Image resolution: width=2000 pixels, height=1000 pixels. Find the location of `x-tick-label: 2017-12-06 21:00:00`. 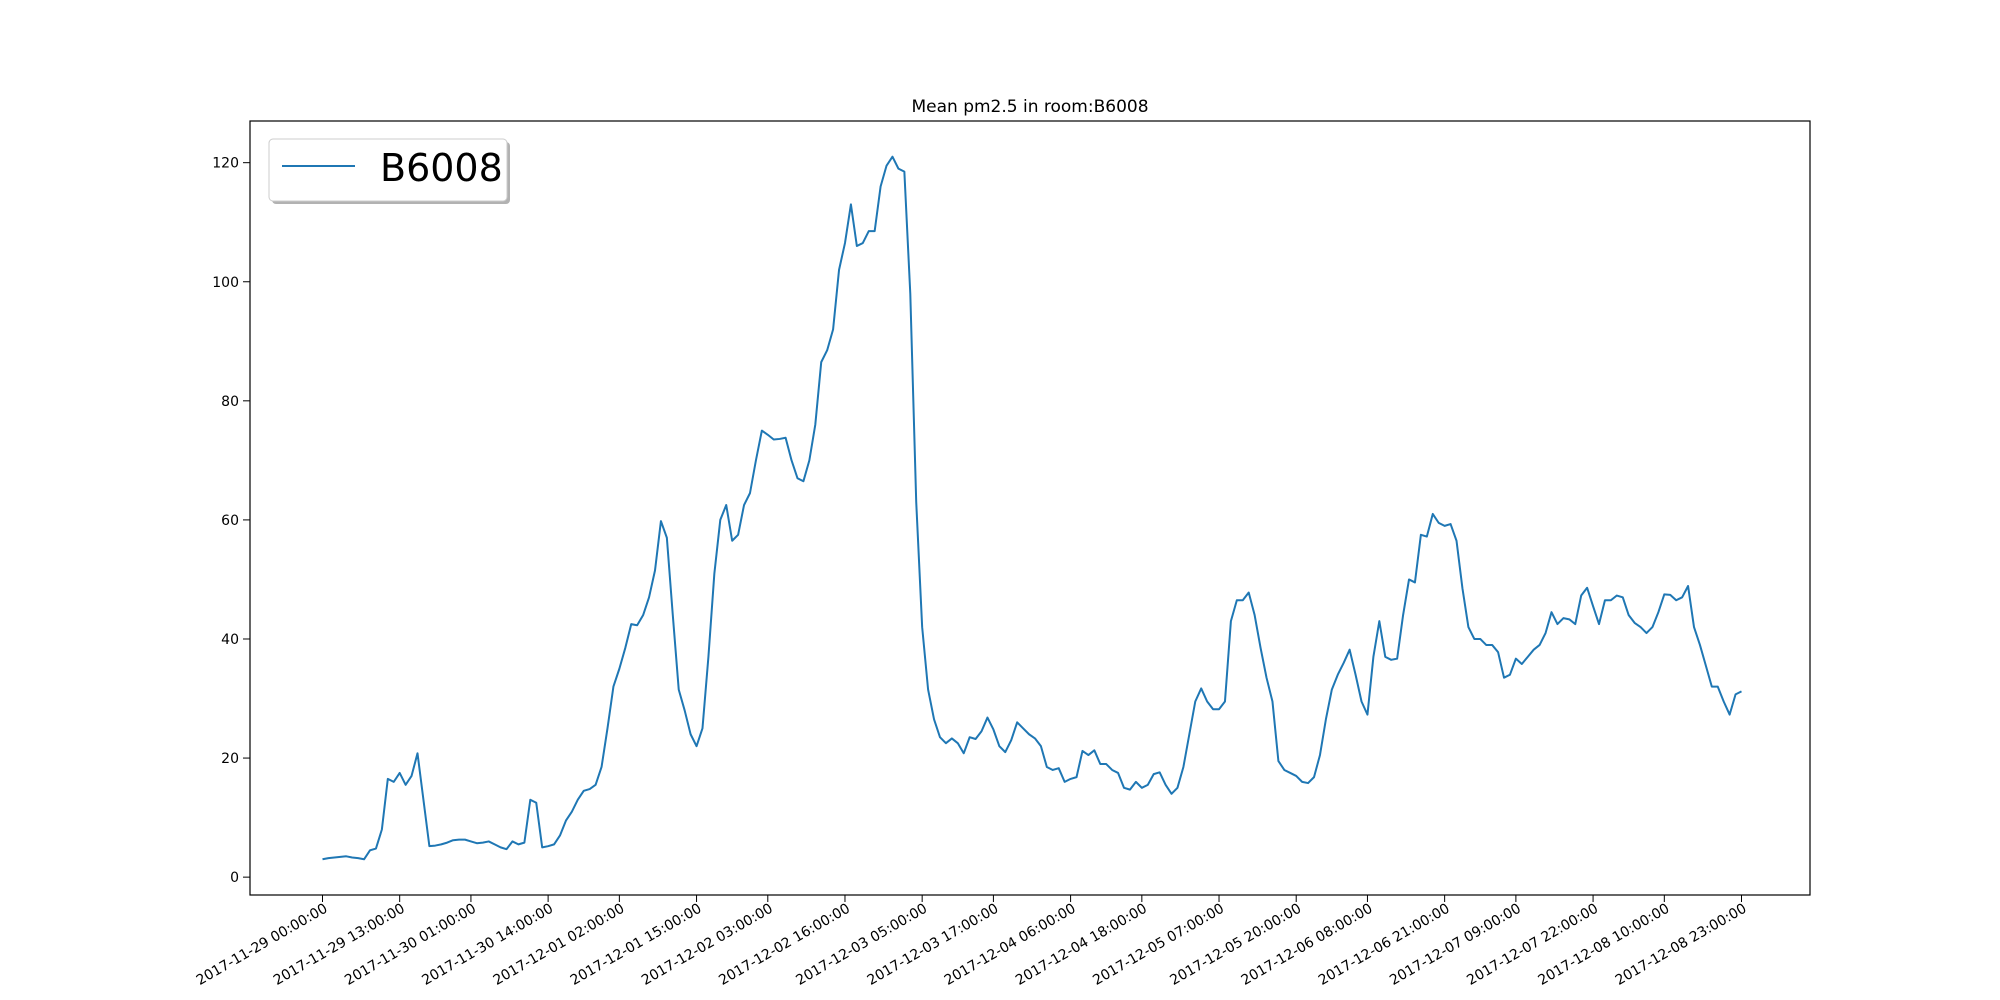

x-tick-label: 2017-12-06 21:00:00 is located at coordinates (1384, 945).